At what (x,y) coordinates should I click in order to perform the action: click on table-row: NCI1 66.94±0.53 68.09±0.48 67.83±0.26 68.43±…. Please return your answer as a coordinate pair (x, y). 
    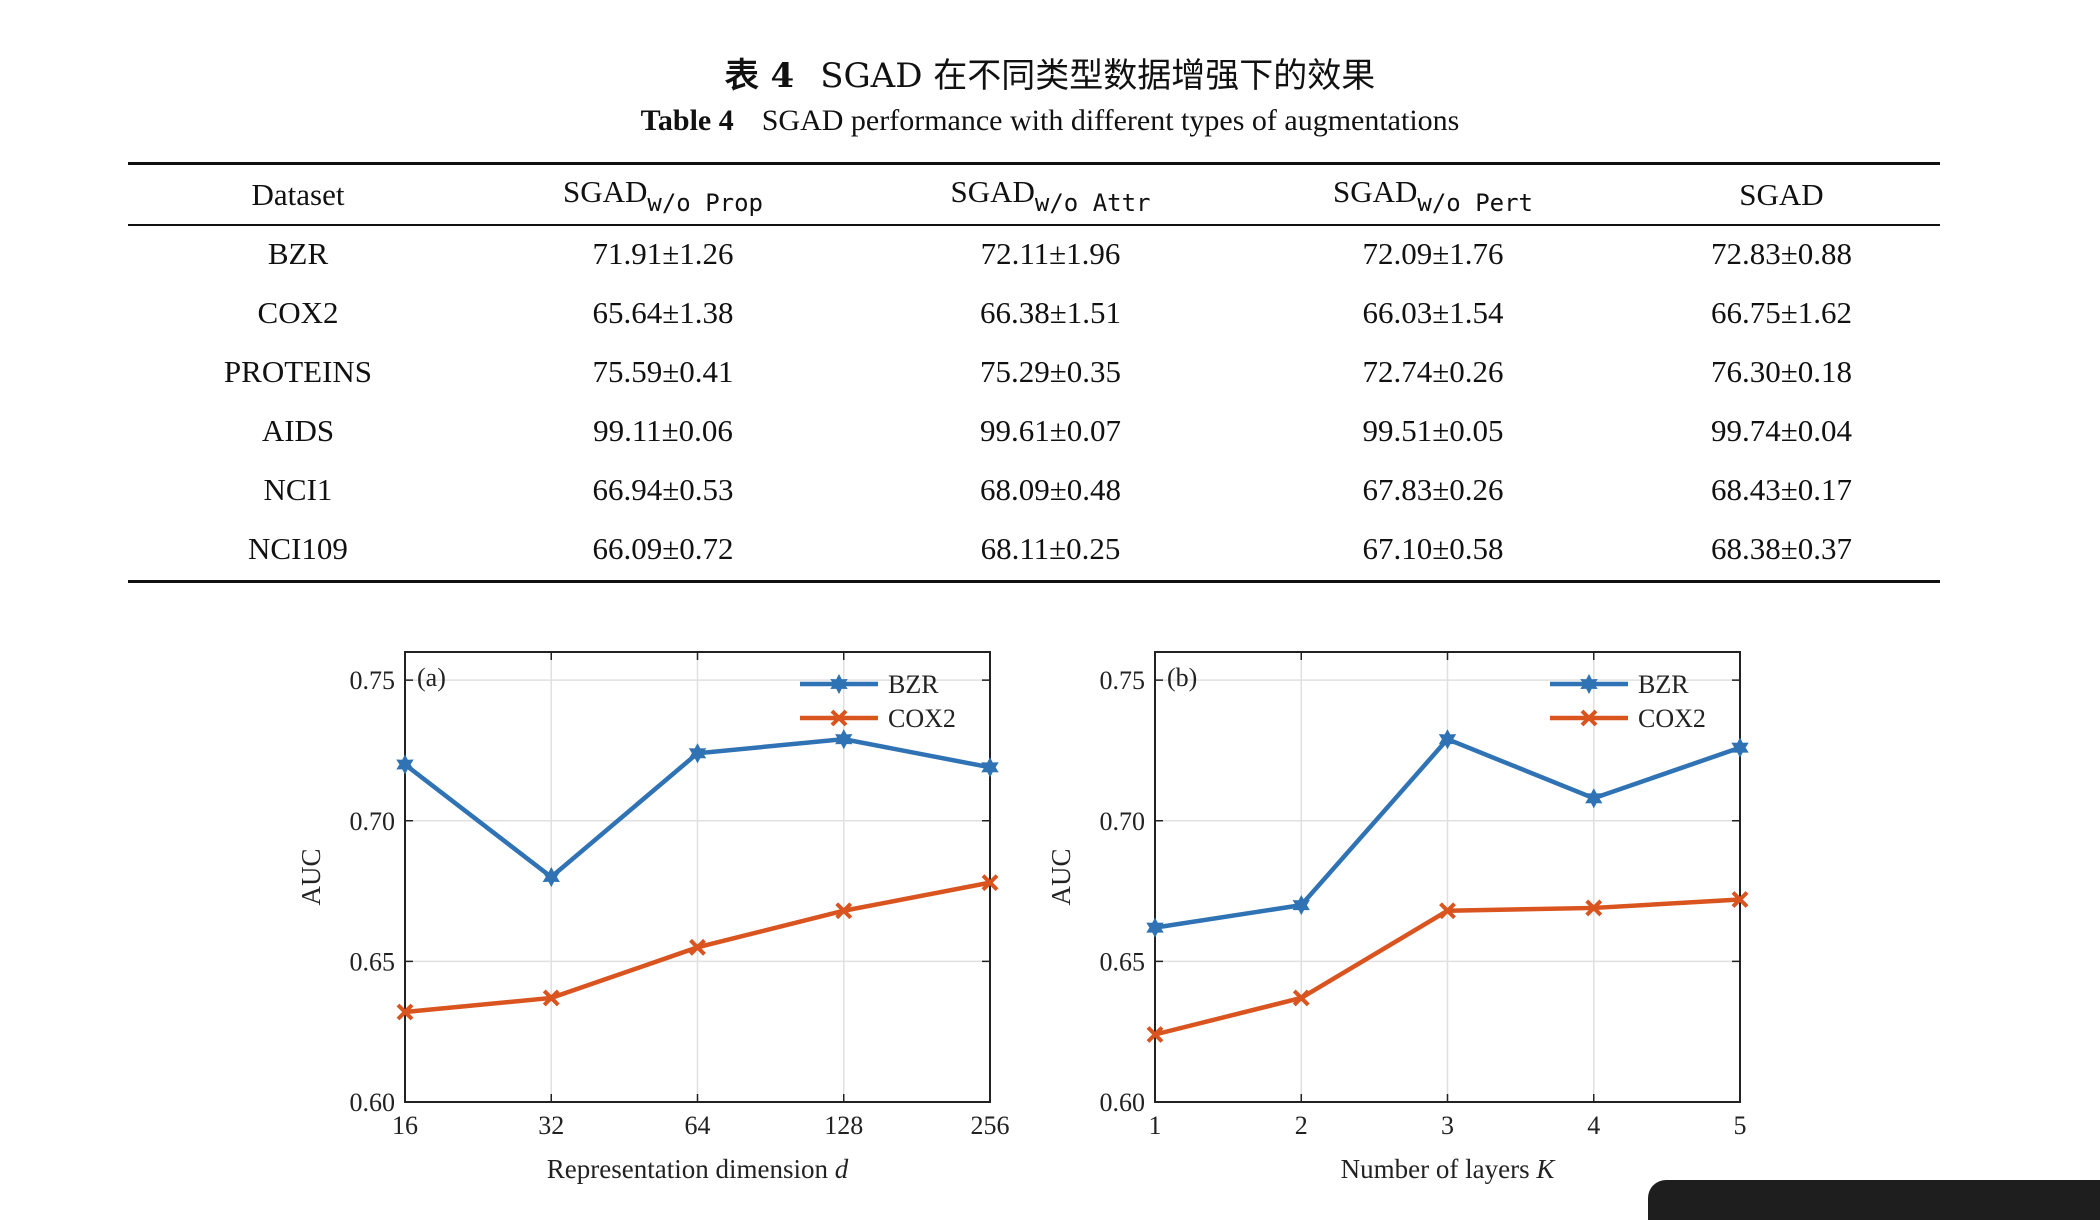
    Looking at the image, I should click on (1034, 489).